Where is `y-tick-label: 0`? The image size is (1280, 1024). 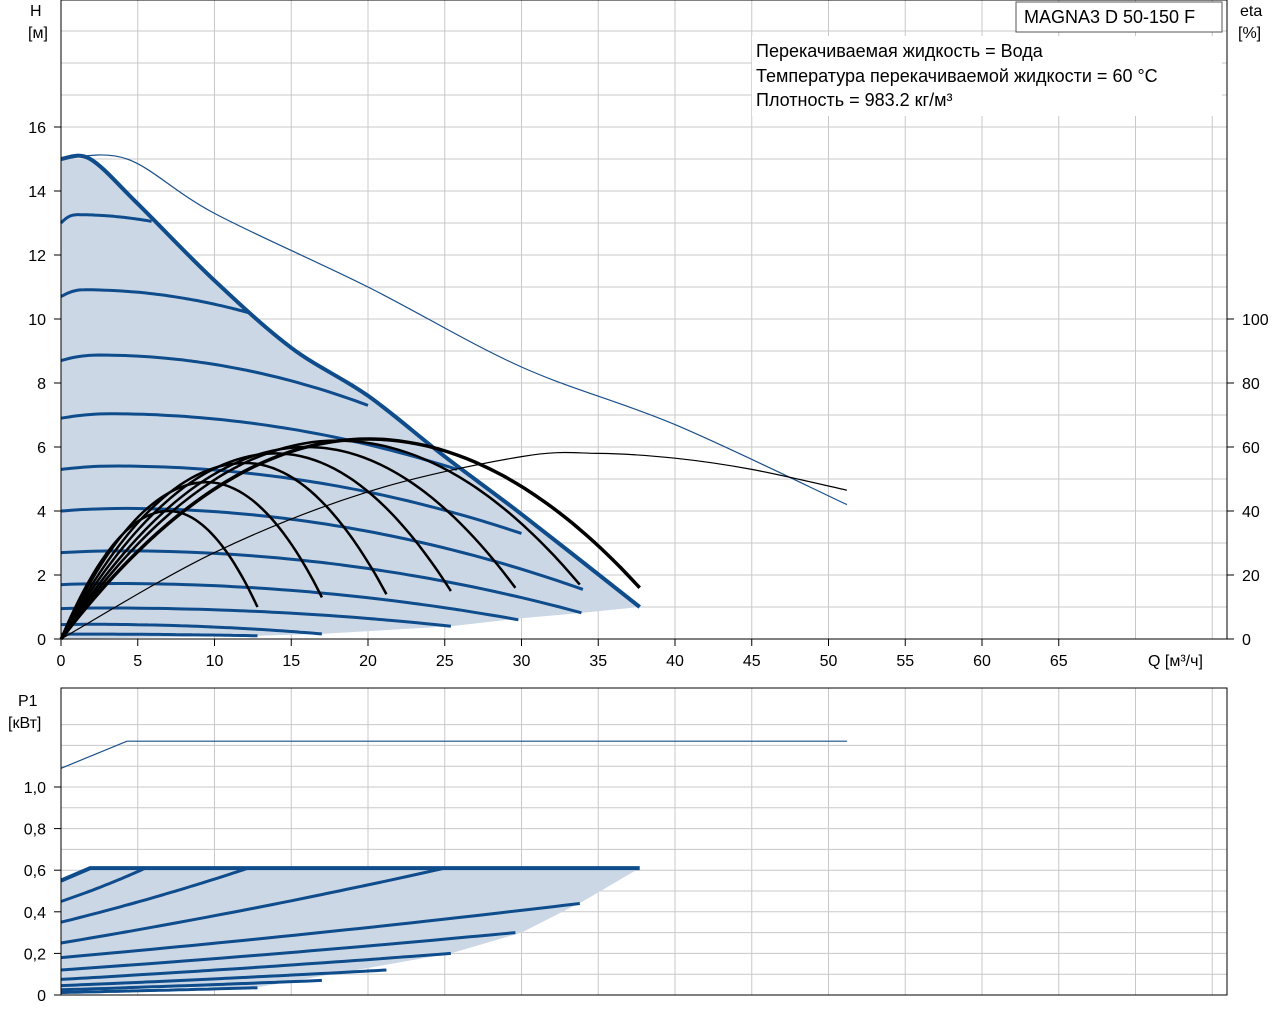 y-tick-label: 0 is located at coordinates (41, 640).